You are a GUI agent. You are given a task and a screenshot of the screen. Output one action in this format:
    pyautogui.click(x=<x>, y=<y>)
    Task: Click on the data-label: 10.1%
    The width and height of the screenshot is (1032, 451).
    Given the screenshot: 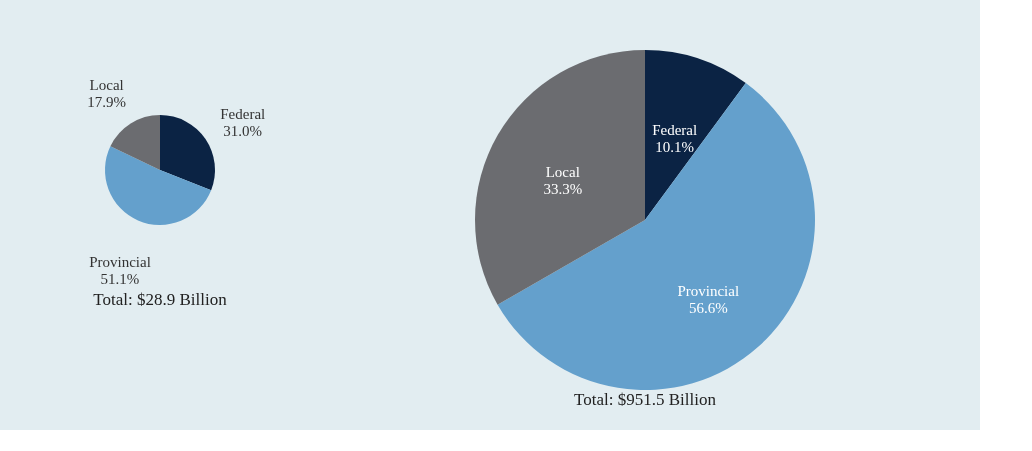 What is the action you would take?
    pyautogui.click(x=675, y=146)
    